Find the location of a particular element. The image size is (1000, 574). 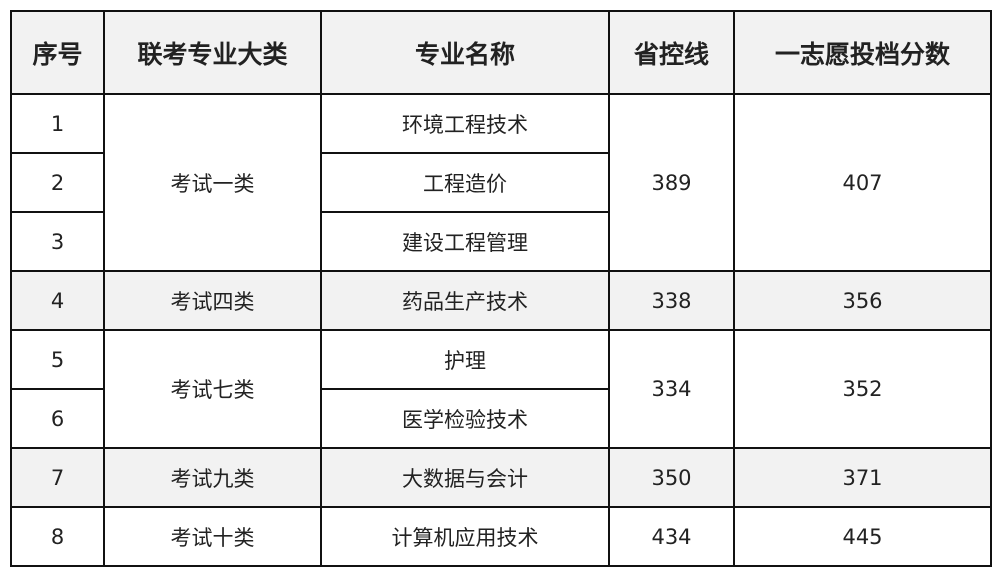

table-row: 7 考试九类 大数据与会计 350 371 is located at coordinates (501, 477).